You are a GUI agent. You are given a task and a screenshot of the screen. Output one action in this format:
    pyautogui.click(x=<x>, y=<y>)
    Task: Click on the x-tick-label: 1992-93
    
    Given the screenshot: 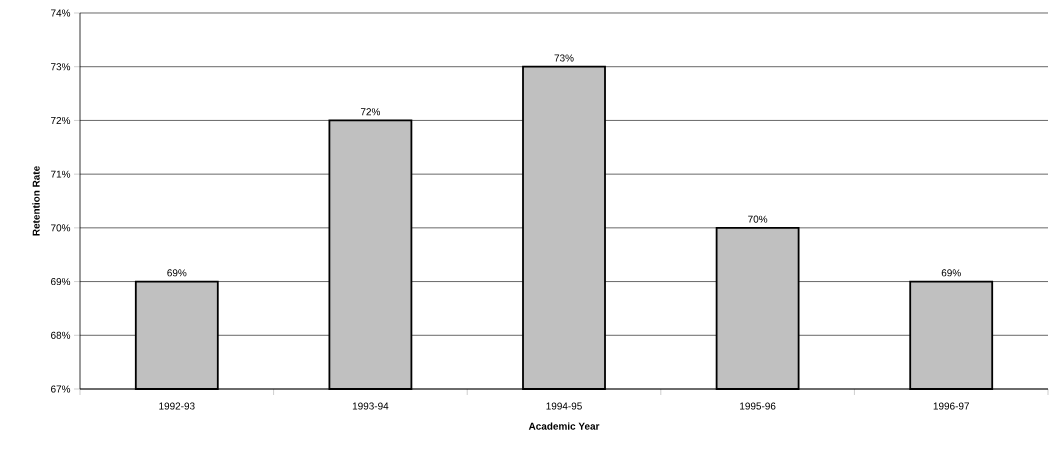 What is the action you would take?
    pyautogui.click(x=177, y=406)
    